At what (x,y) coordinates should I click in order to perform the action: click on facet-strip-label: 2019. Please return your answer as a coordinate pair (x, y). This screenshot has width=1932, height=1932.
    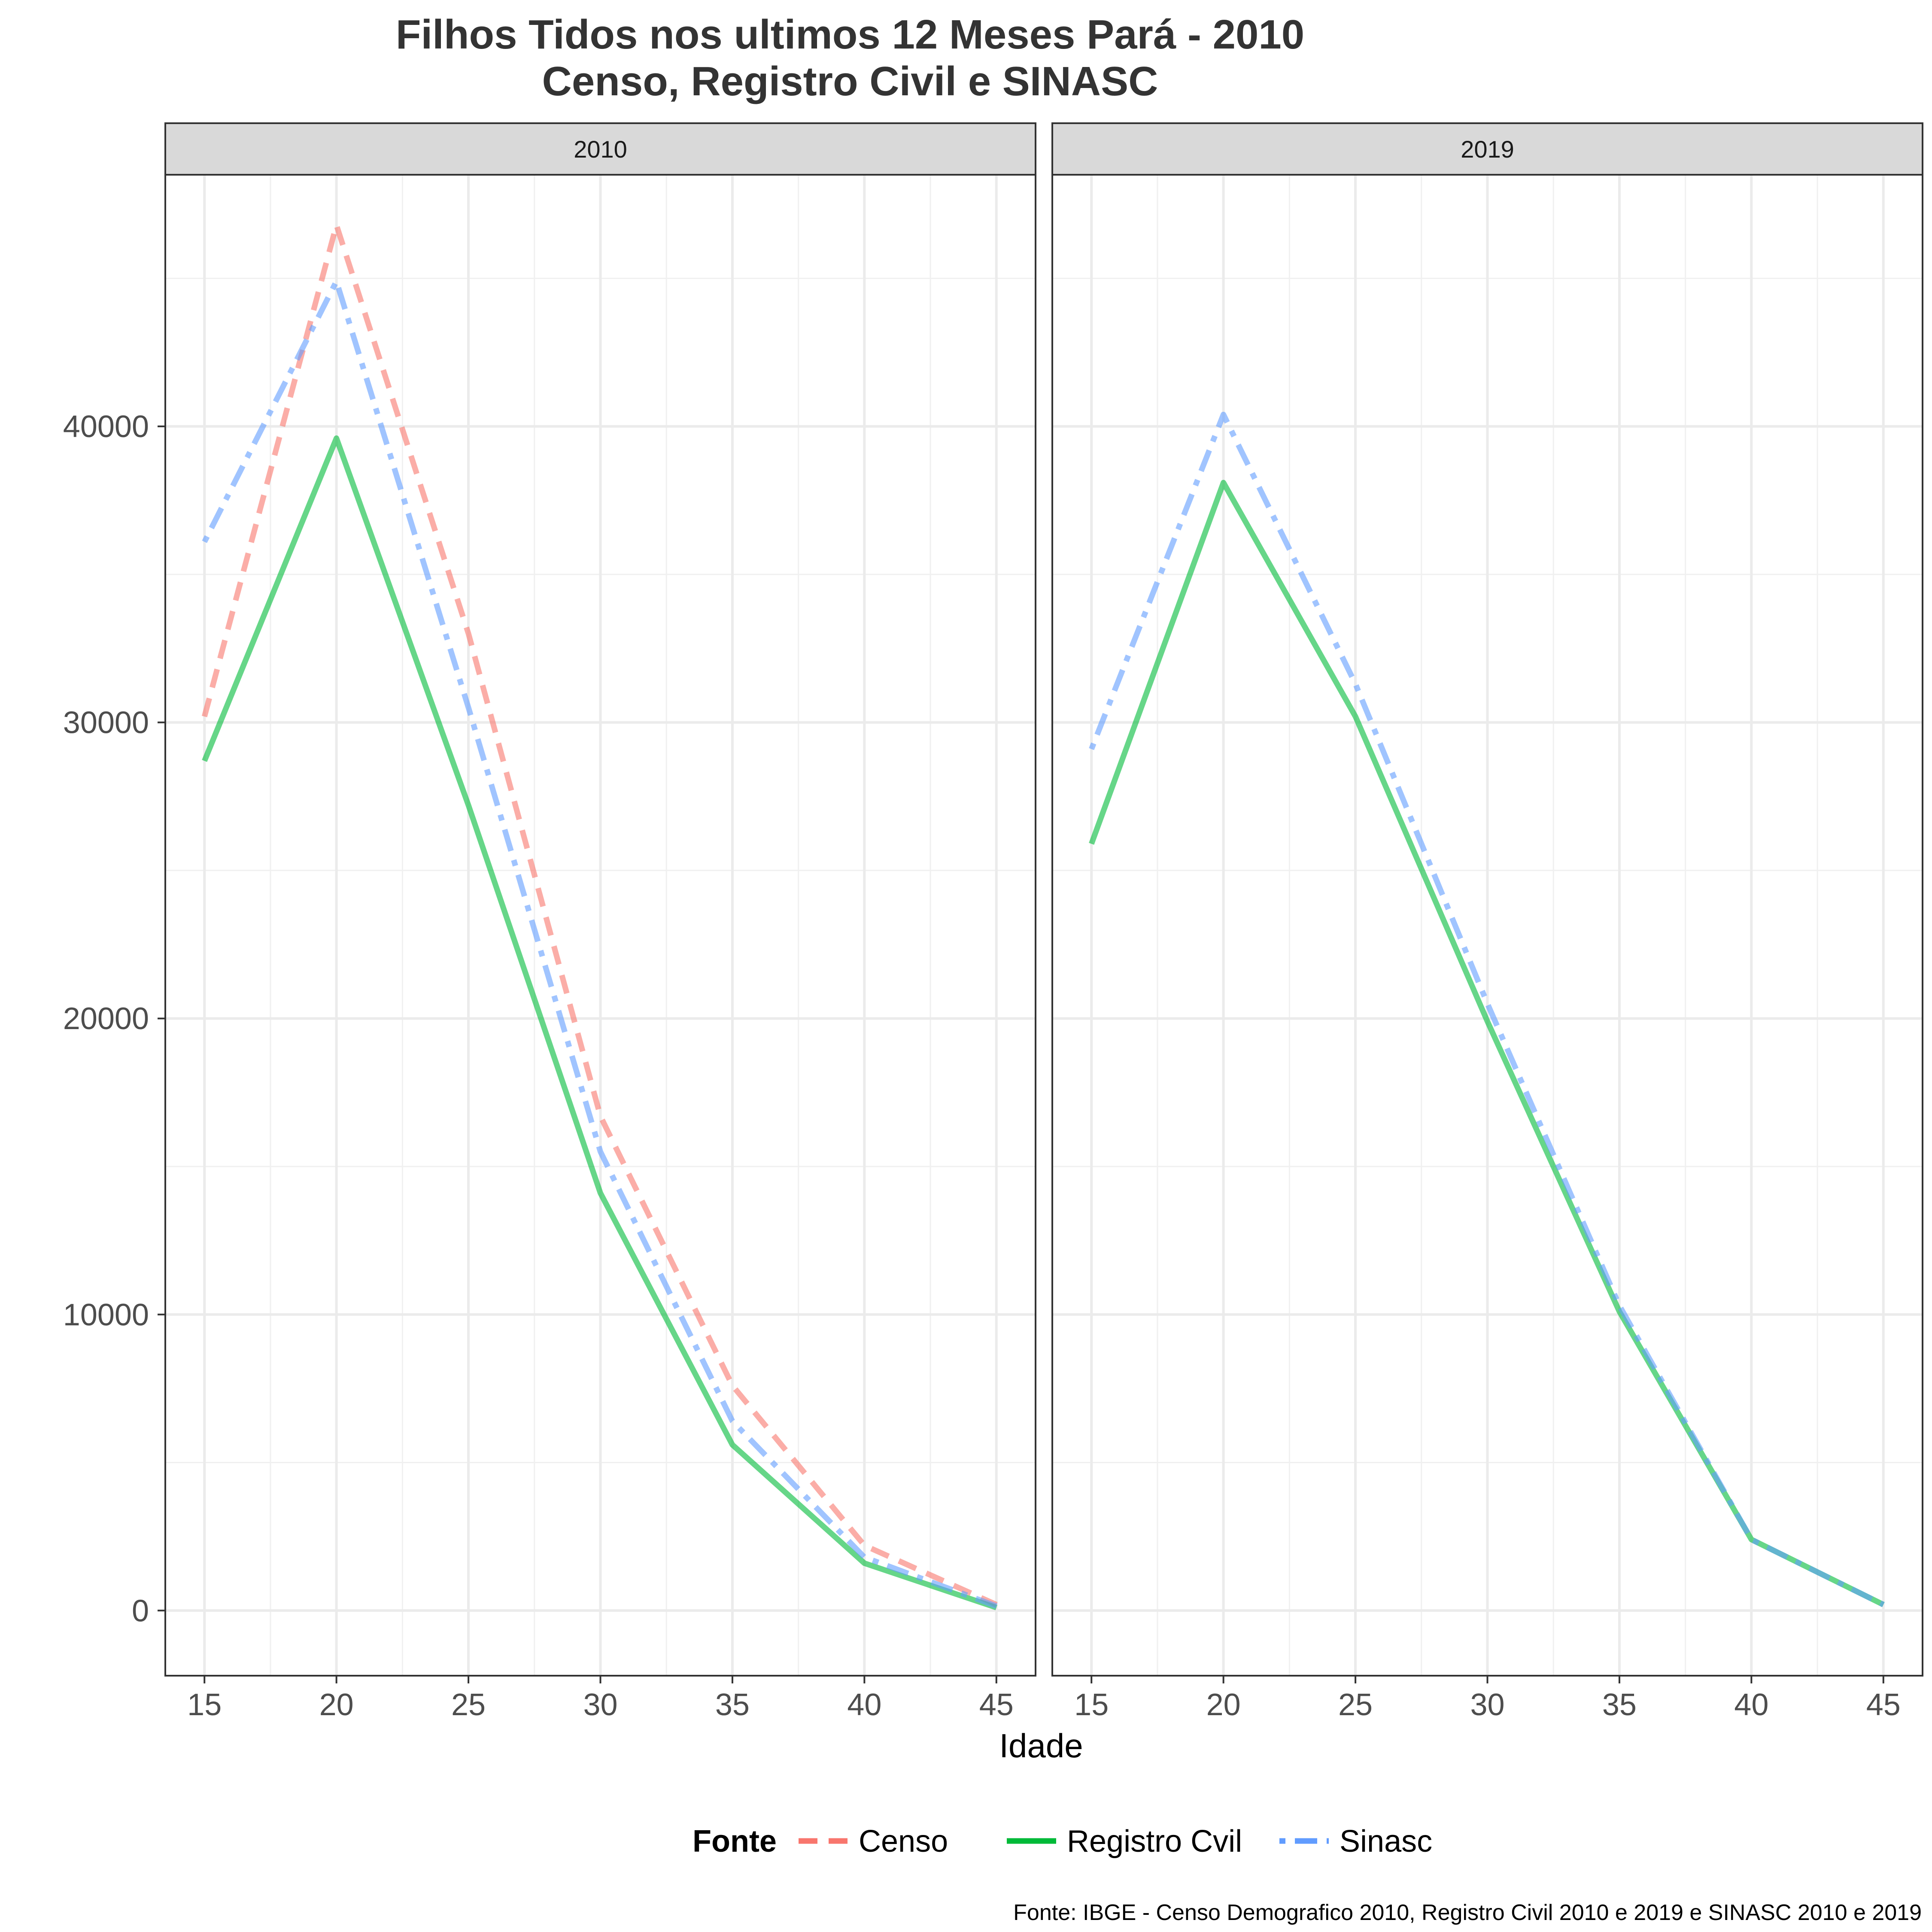
    Looking at the image, I should click on (1488, 149).